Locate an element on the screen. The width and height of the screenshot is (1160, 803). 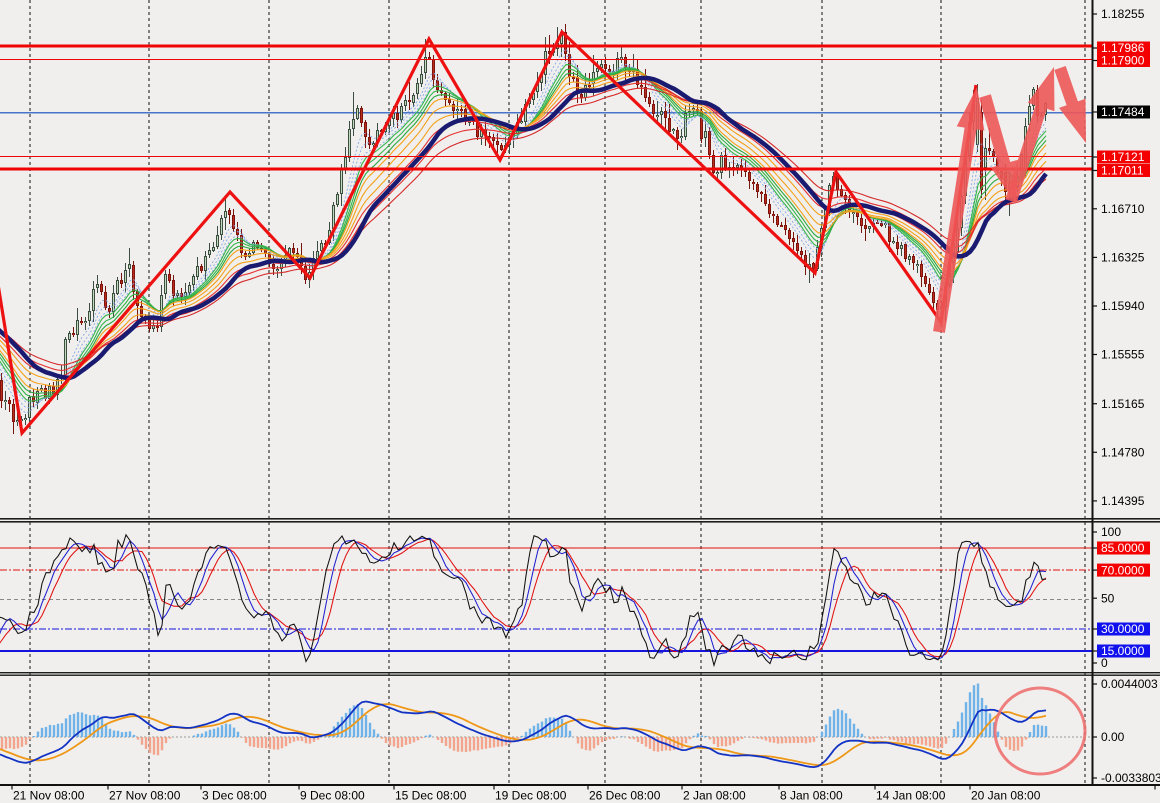
svg-text: 19 Dec 08:00 is located at coordinates (531, 796).